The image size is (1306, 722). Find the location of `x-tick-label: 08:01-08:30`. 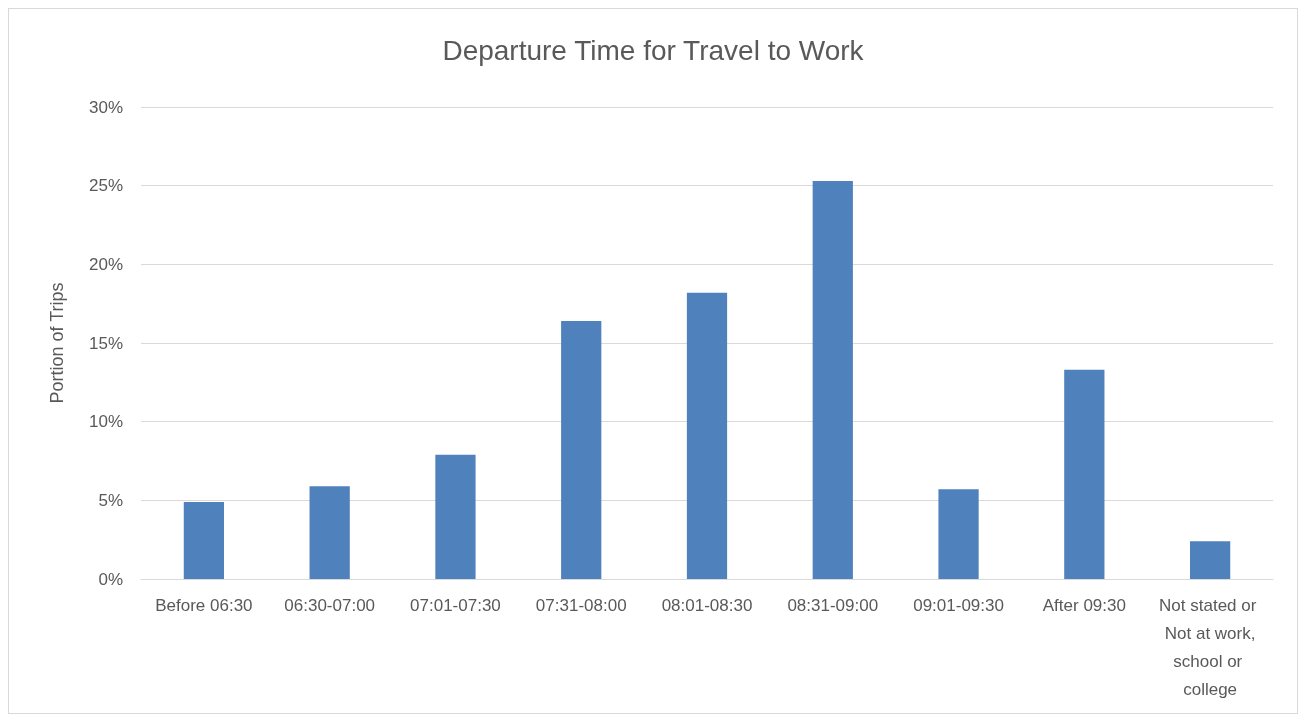

x-tick-label: 08:01-08:30 is located at coordinates (707, 605).